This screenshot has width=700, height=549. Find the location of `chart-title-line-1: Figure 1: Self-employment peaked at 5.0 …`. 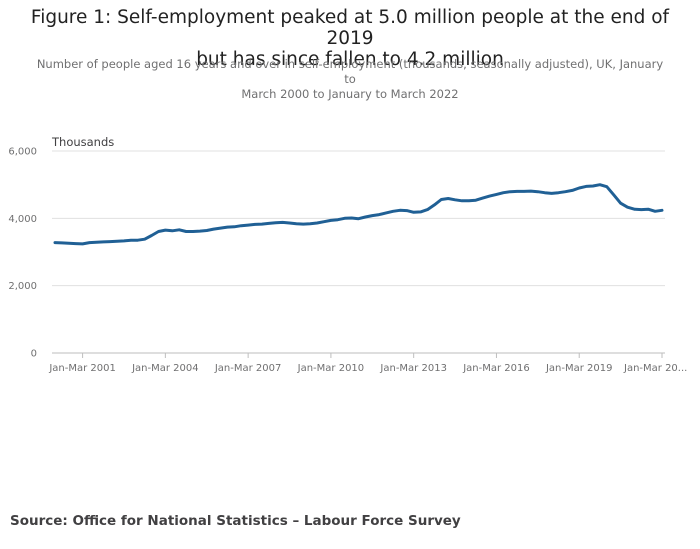

chart-title-line-1: Figure 1: Self-employment peaked at 5.0 … is located at coordinates (350, 28).